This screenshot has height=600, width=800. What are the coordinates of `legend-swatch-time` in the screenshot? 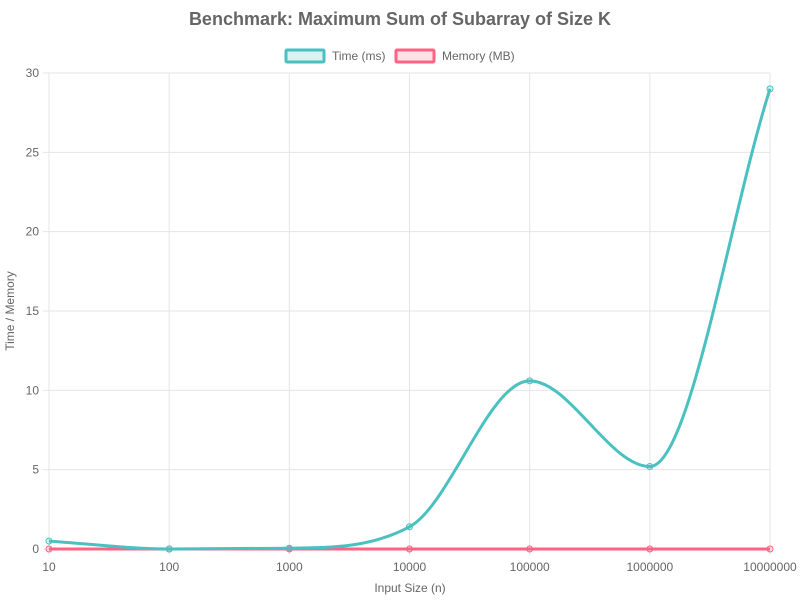 It's located at (305, 56).